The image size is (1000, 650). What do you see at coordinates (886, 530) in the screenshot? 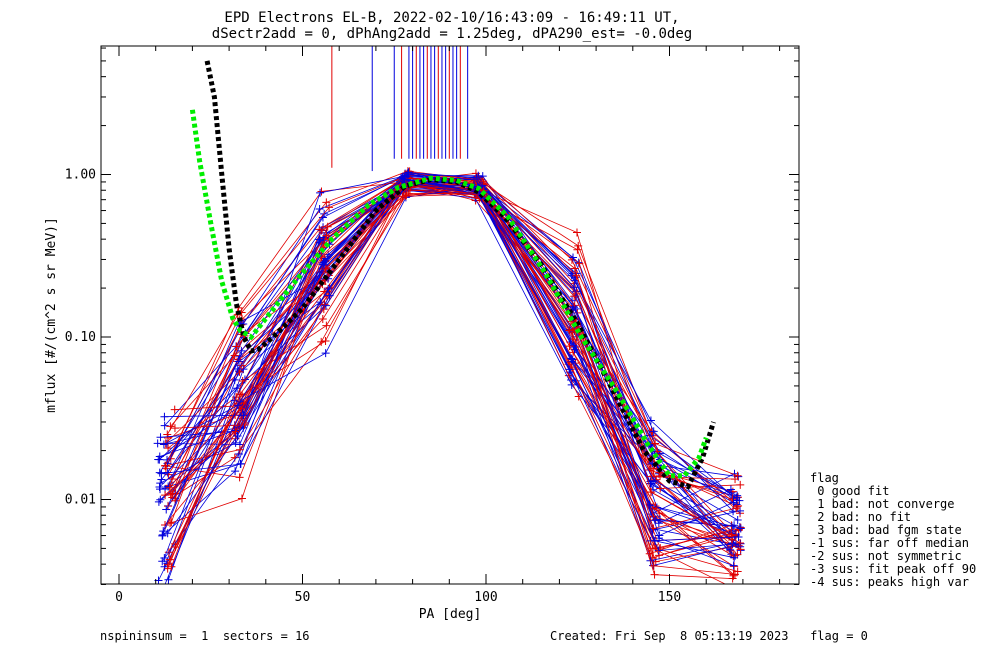
I see `legend-entry: 3 bad: bad fgm state` at bounding box center [886, 530].